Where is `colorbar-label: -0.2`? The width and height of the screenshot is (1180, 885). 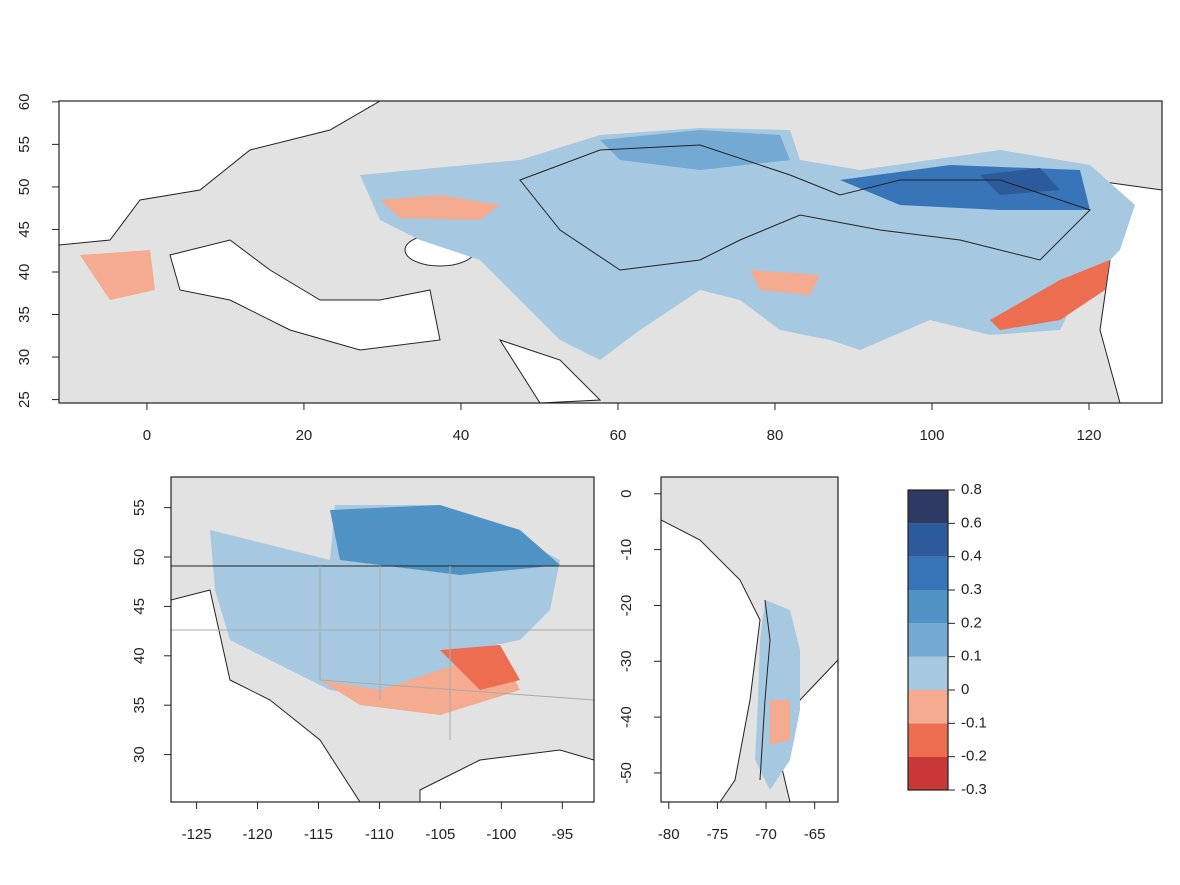
colorbar-label: -0.2 is located at coordinates (974, 756).